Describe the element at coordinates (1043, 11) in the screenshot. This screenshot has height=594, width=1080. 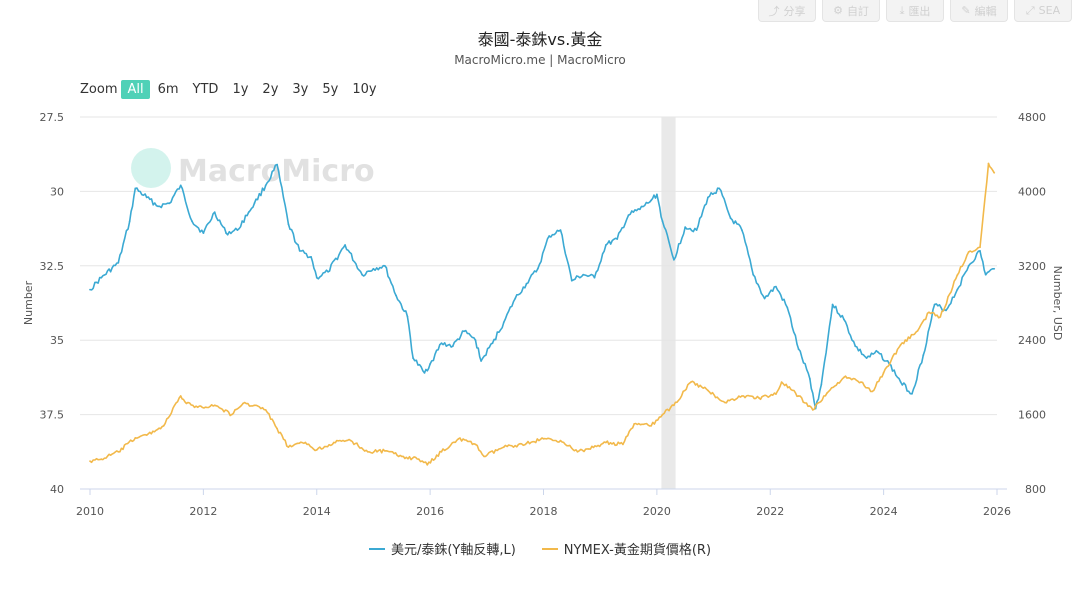
I see `expand-button: ⤢ SEA` at that location.